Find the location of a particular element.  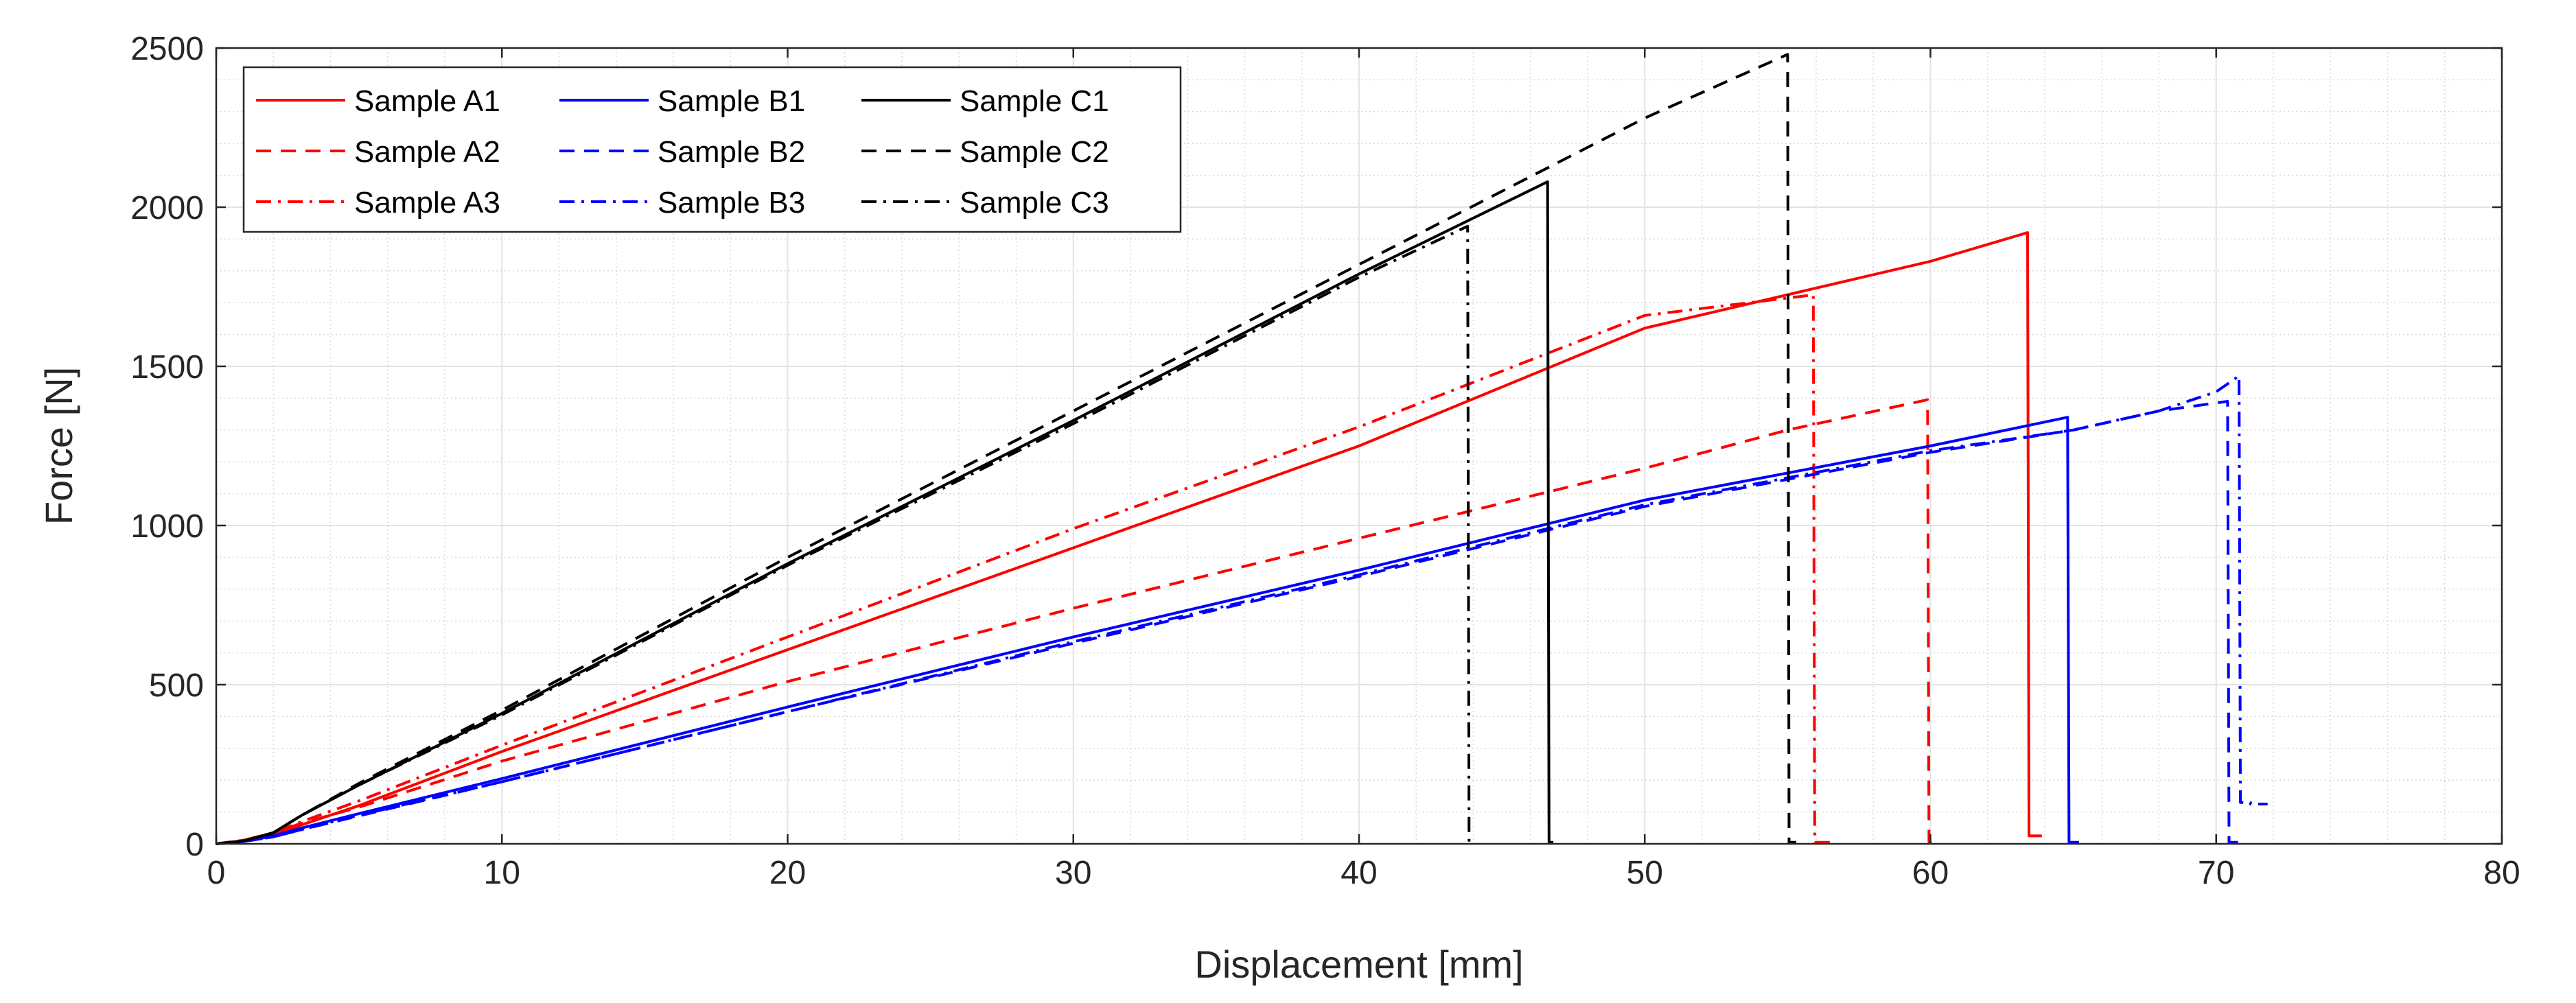

x-tick-label: 20 is located at coordinates (787, 873).